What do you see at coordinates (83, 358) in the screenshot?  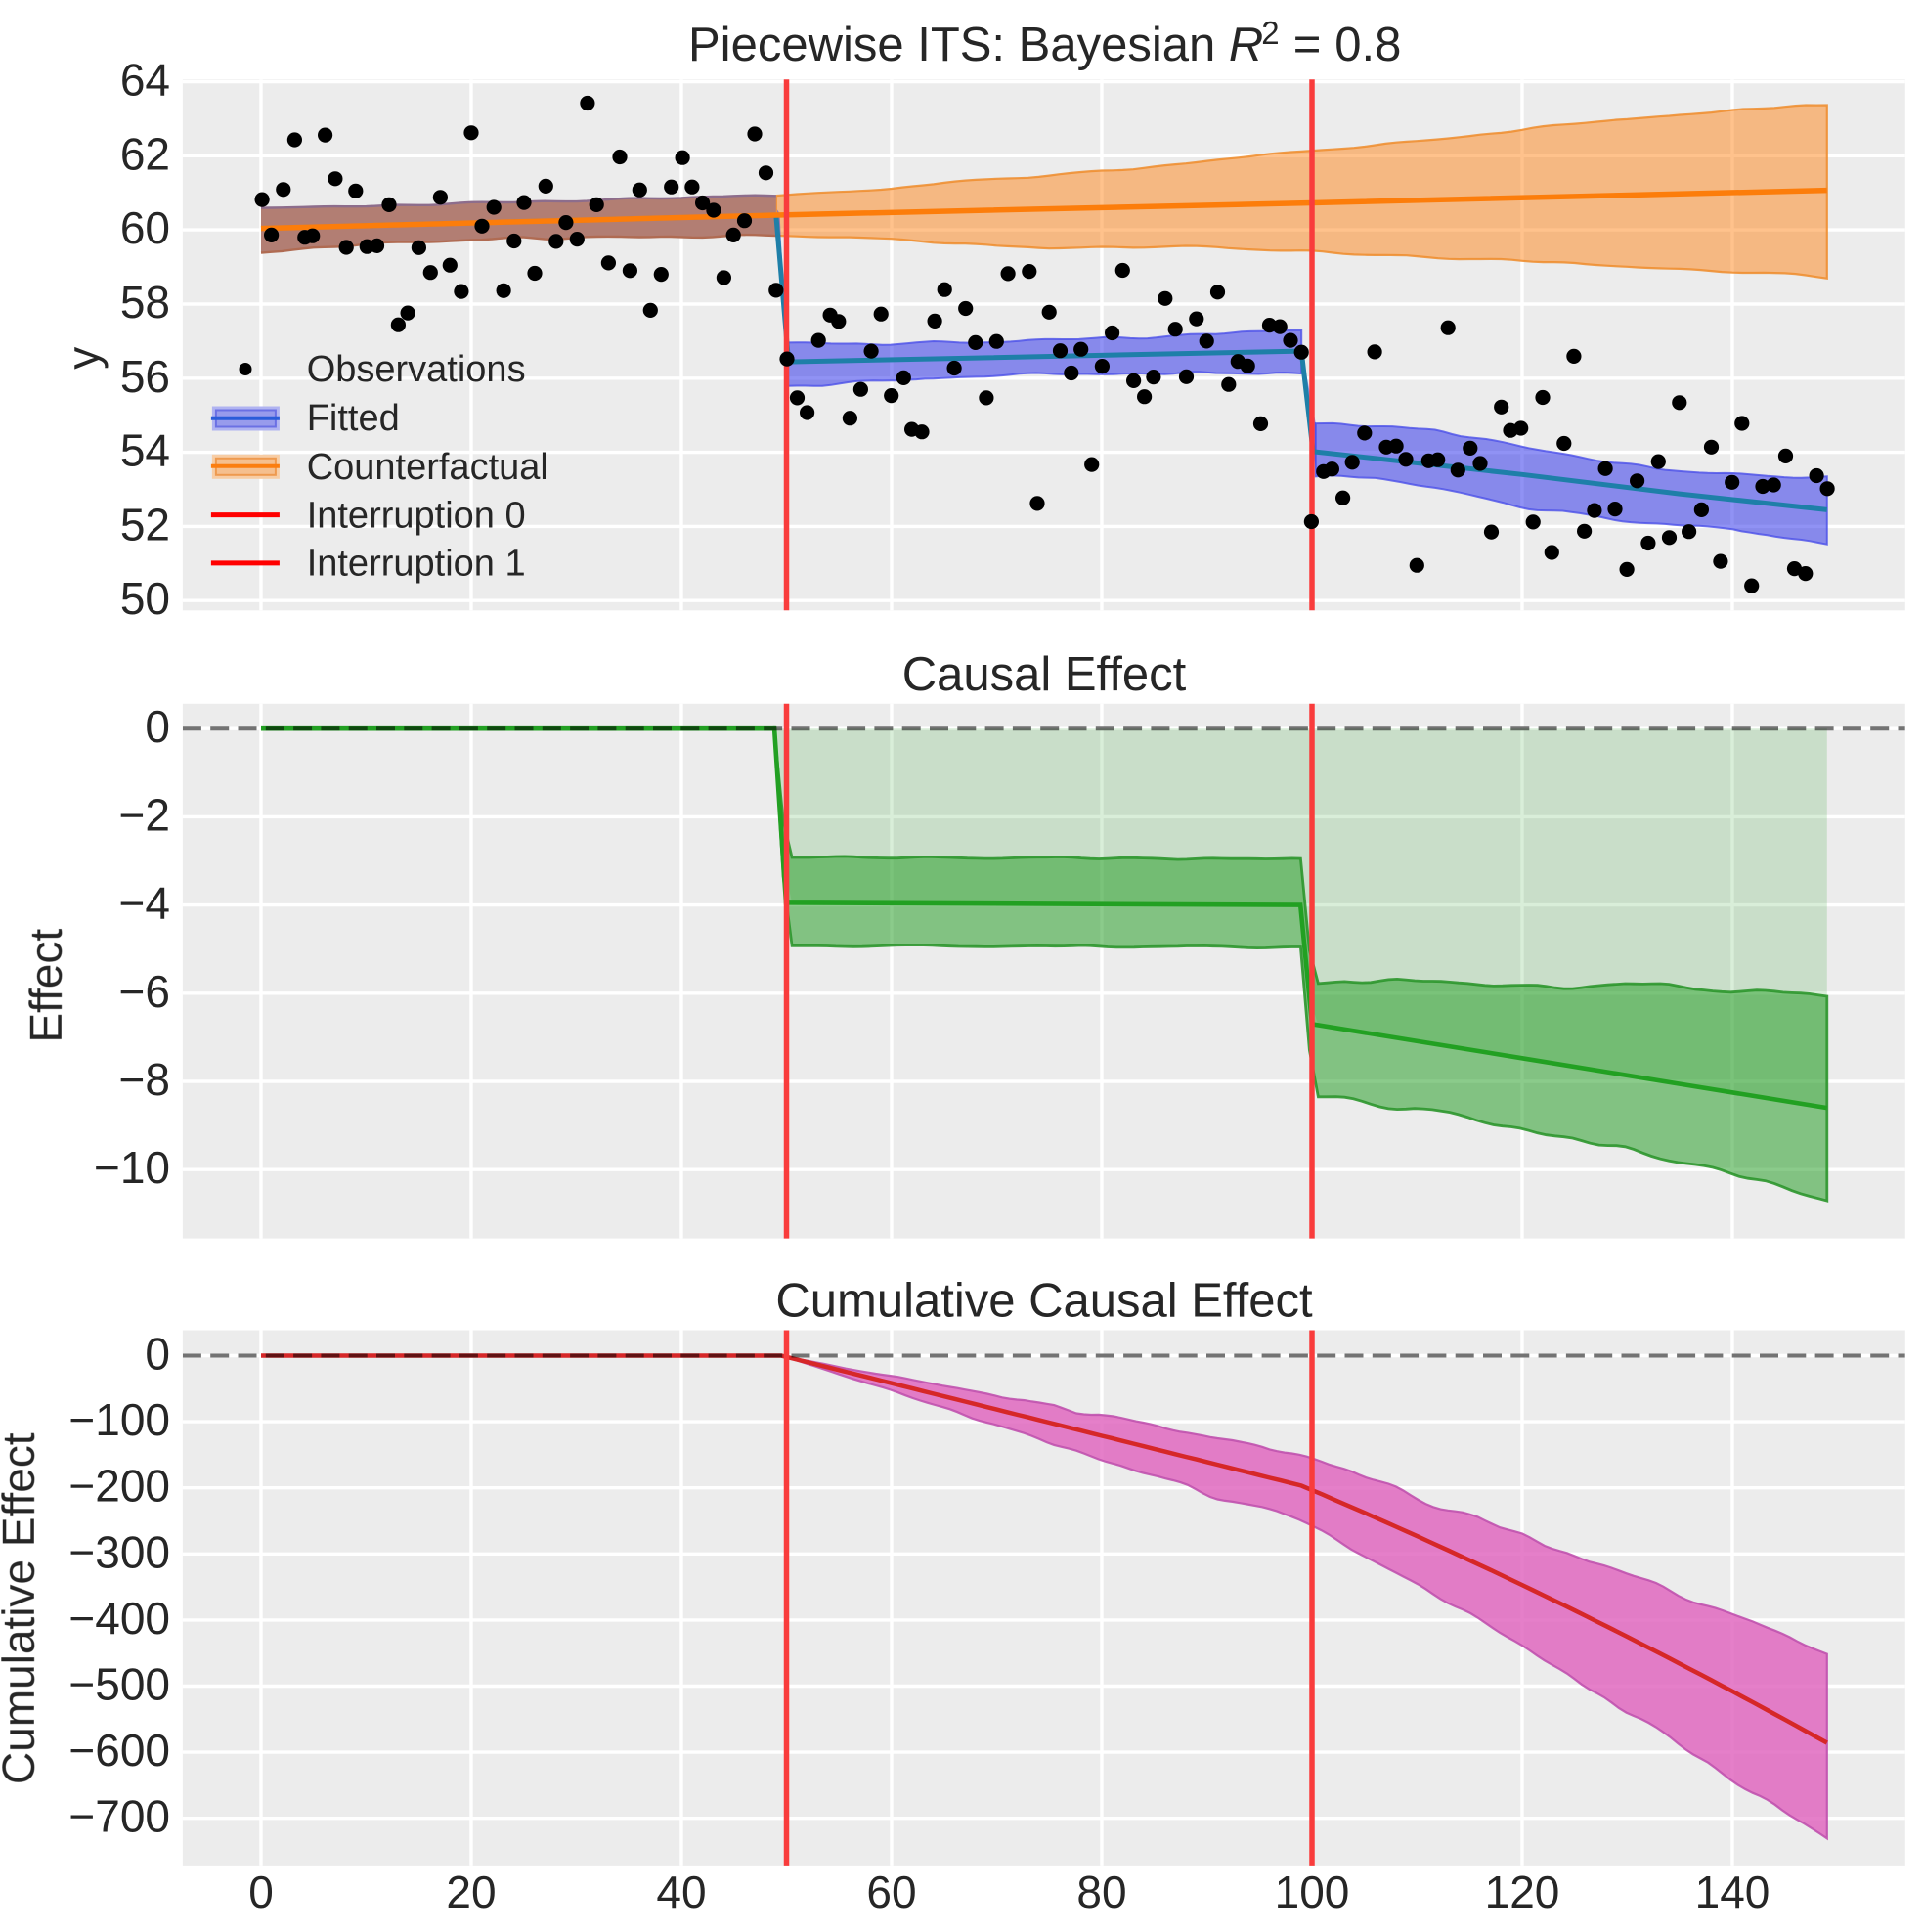 I see `svg-text: y` at bounding box center [83, 358].